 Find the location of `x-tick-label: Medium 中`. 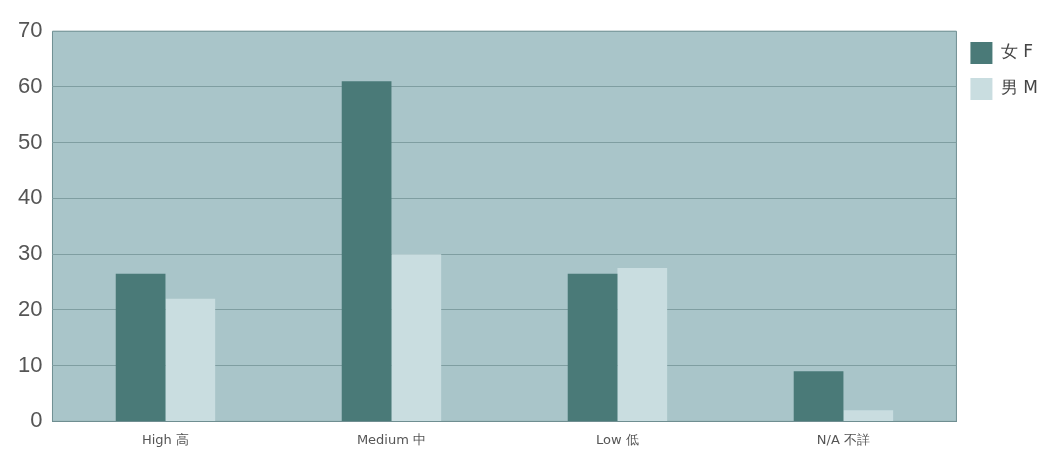

x-tick-label: Medium 中 is located at coordinates (391, 439).